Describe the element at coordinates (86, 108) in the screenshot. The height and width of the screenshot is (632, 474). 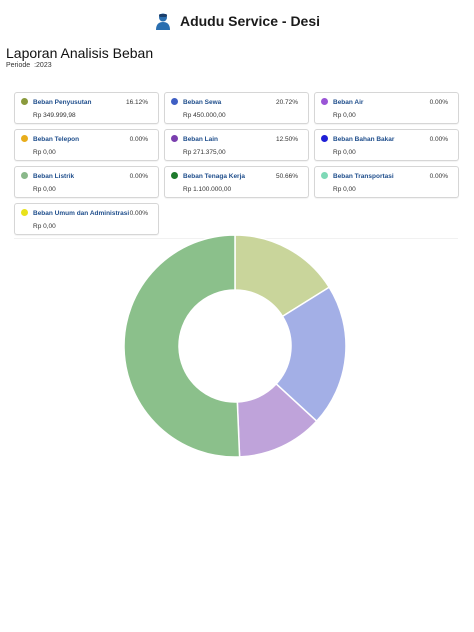
I see `legend-card: Beban Penyusutan 16.12% Rp 349.999,98` at that location.